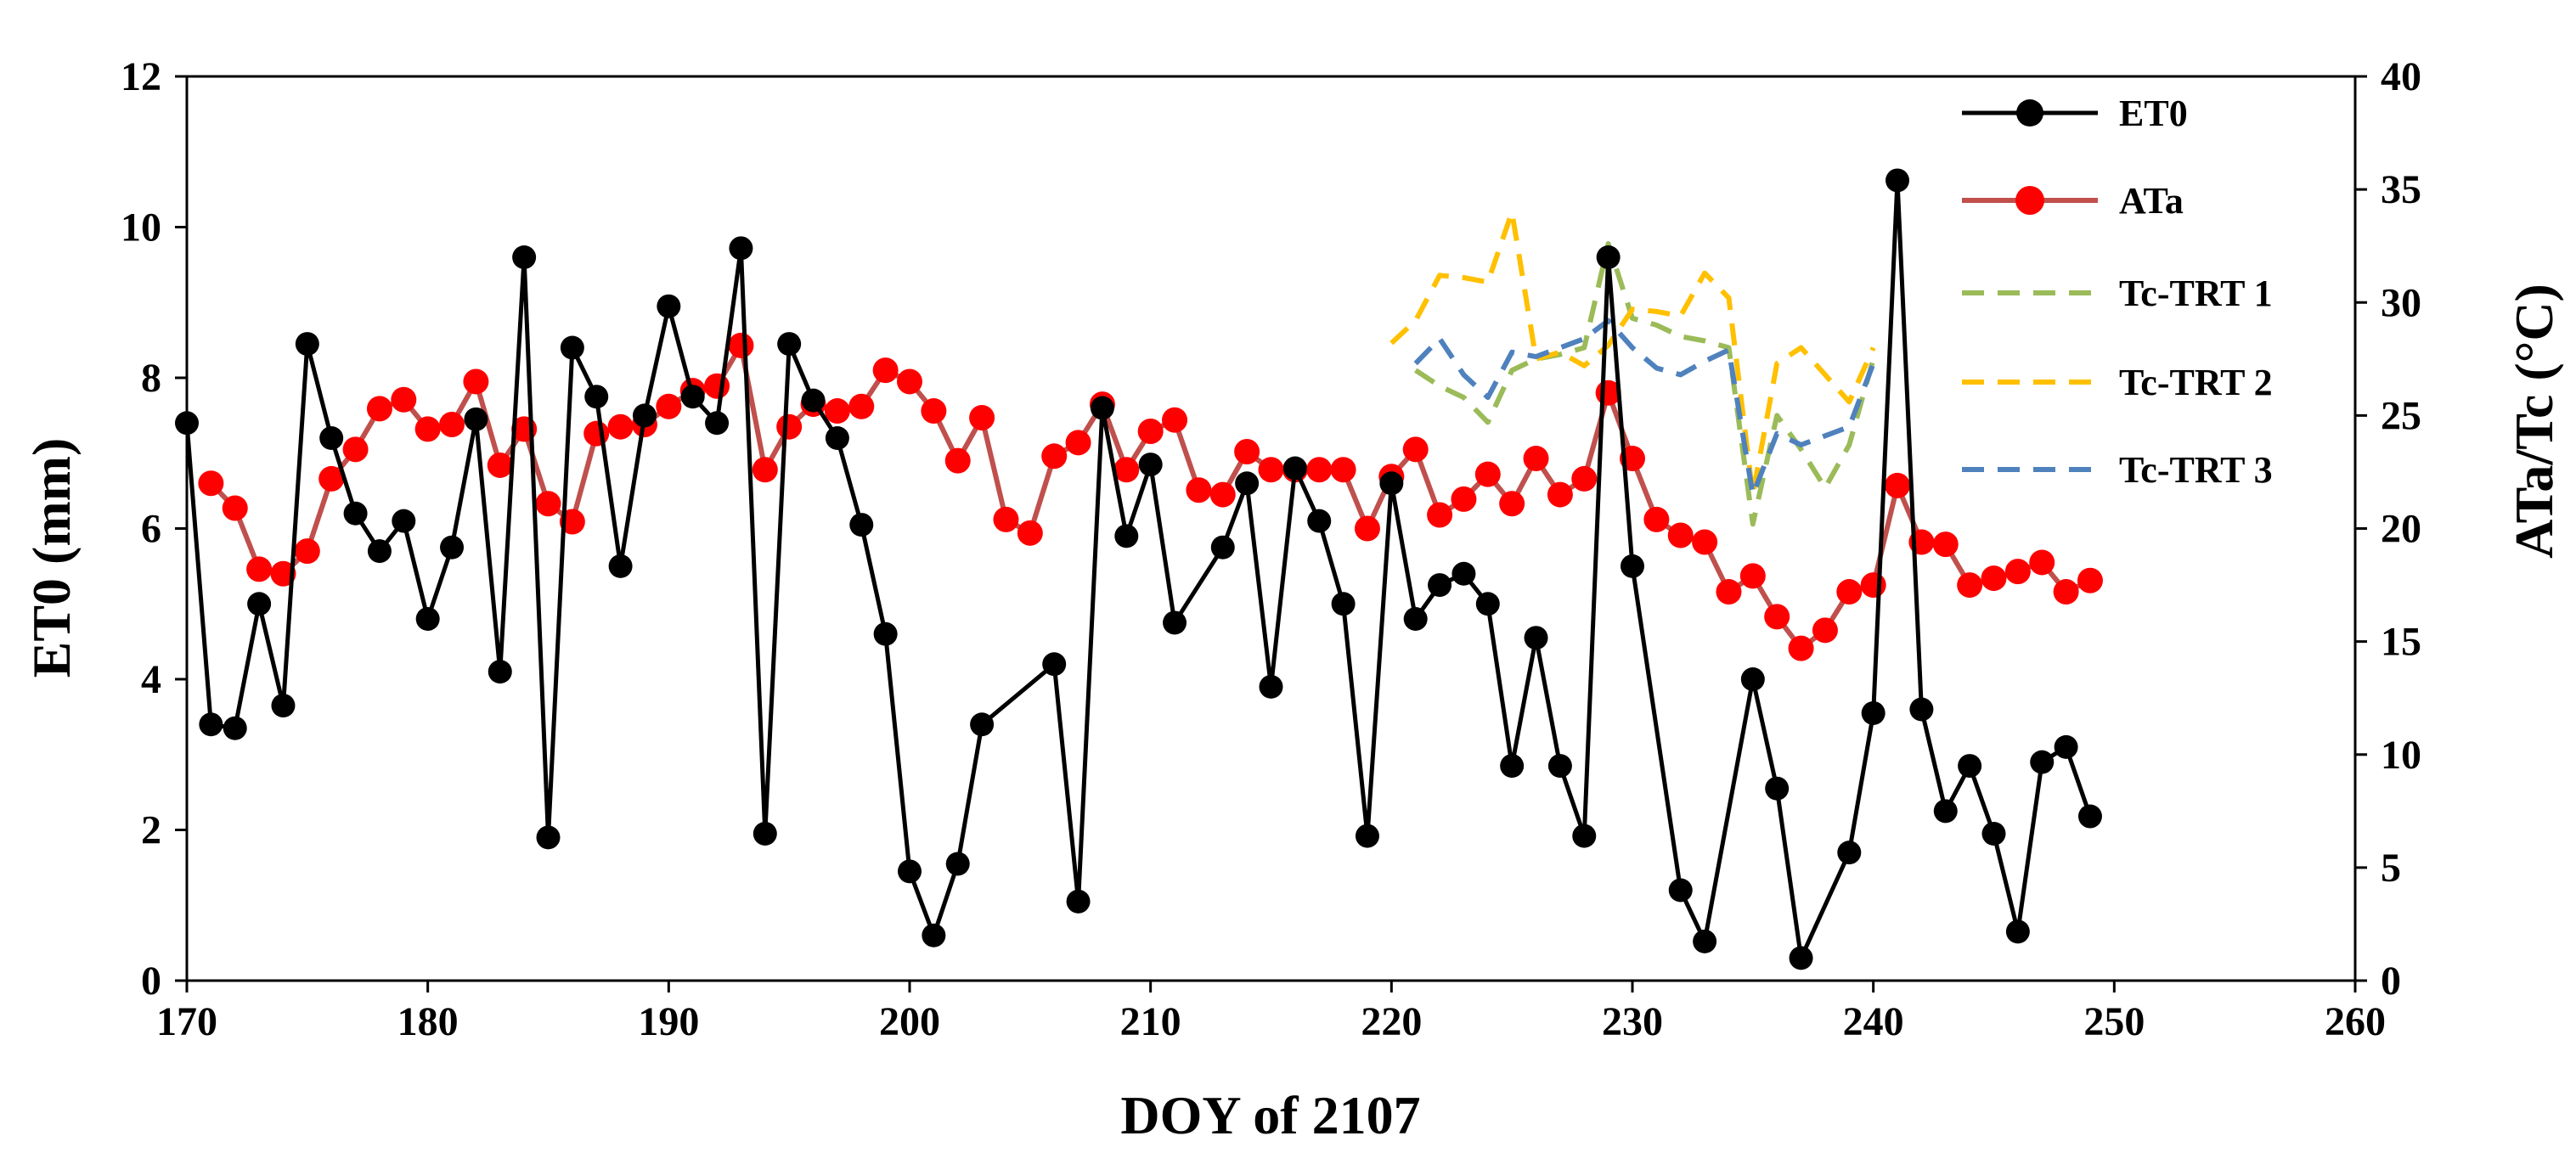 This screenshot has width=2576, height=1164. I want to click on y-right-tick-label: 5, so click(2391, 868).